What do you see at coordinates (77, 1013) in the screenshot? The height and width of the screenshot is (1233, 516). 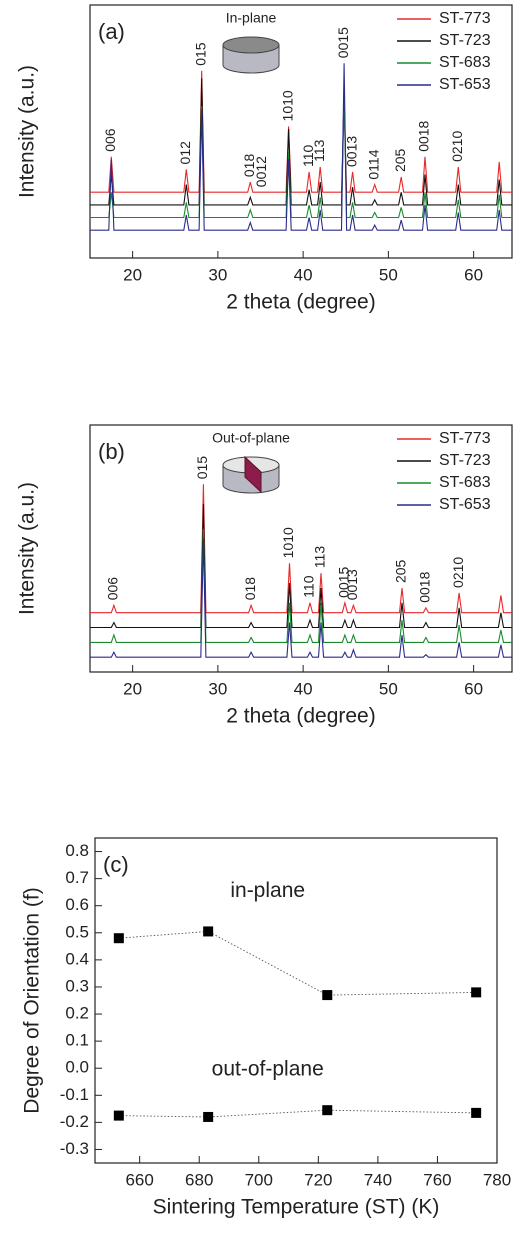 I see `y-tick-label: 0.2` at bounding box center [77, 1013].